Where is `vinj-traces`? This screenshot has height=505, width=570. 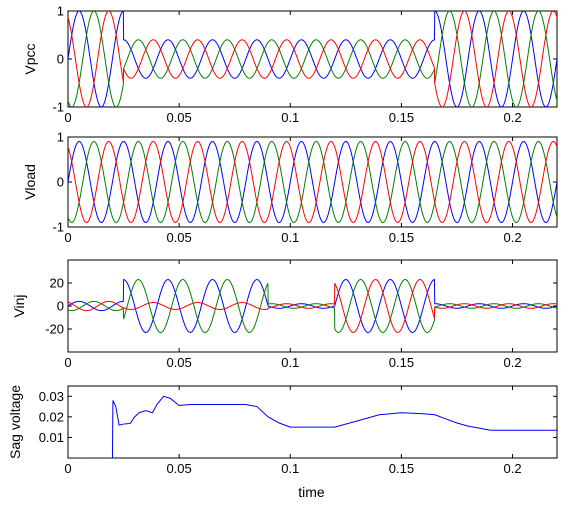 vinj-traces is located at coordinates (312, 305).